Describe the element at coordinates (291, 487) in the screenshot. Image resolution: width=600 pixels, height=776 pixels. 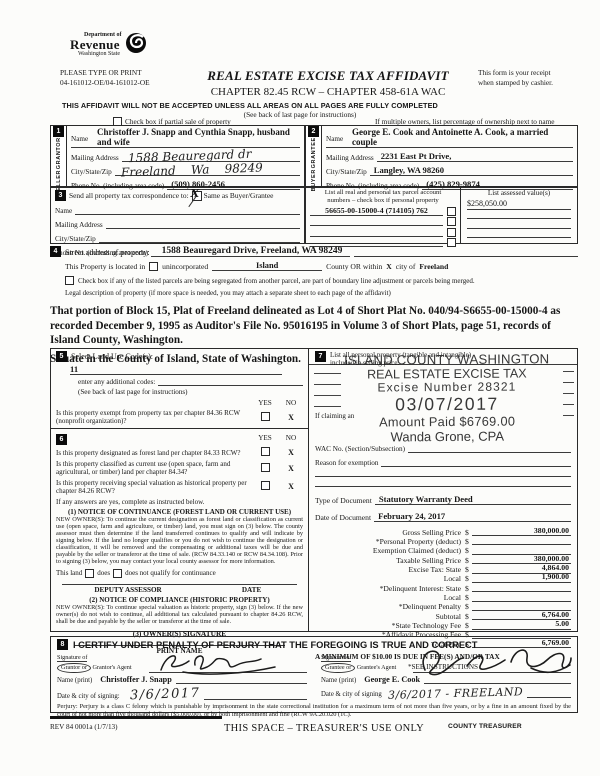
I see `historical-no-answer: X` at that location.